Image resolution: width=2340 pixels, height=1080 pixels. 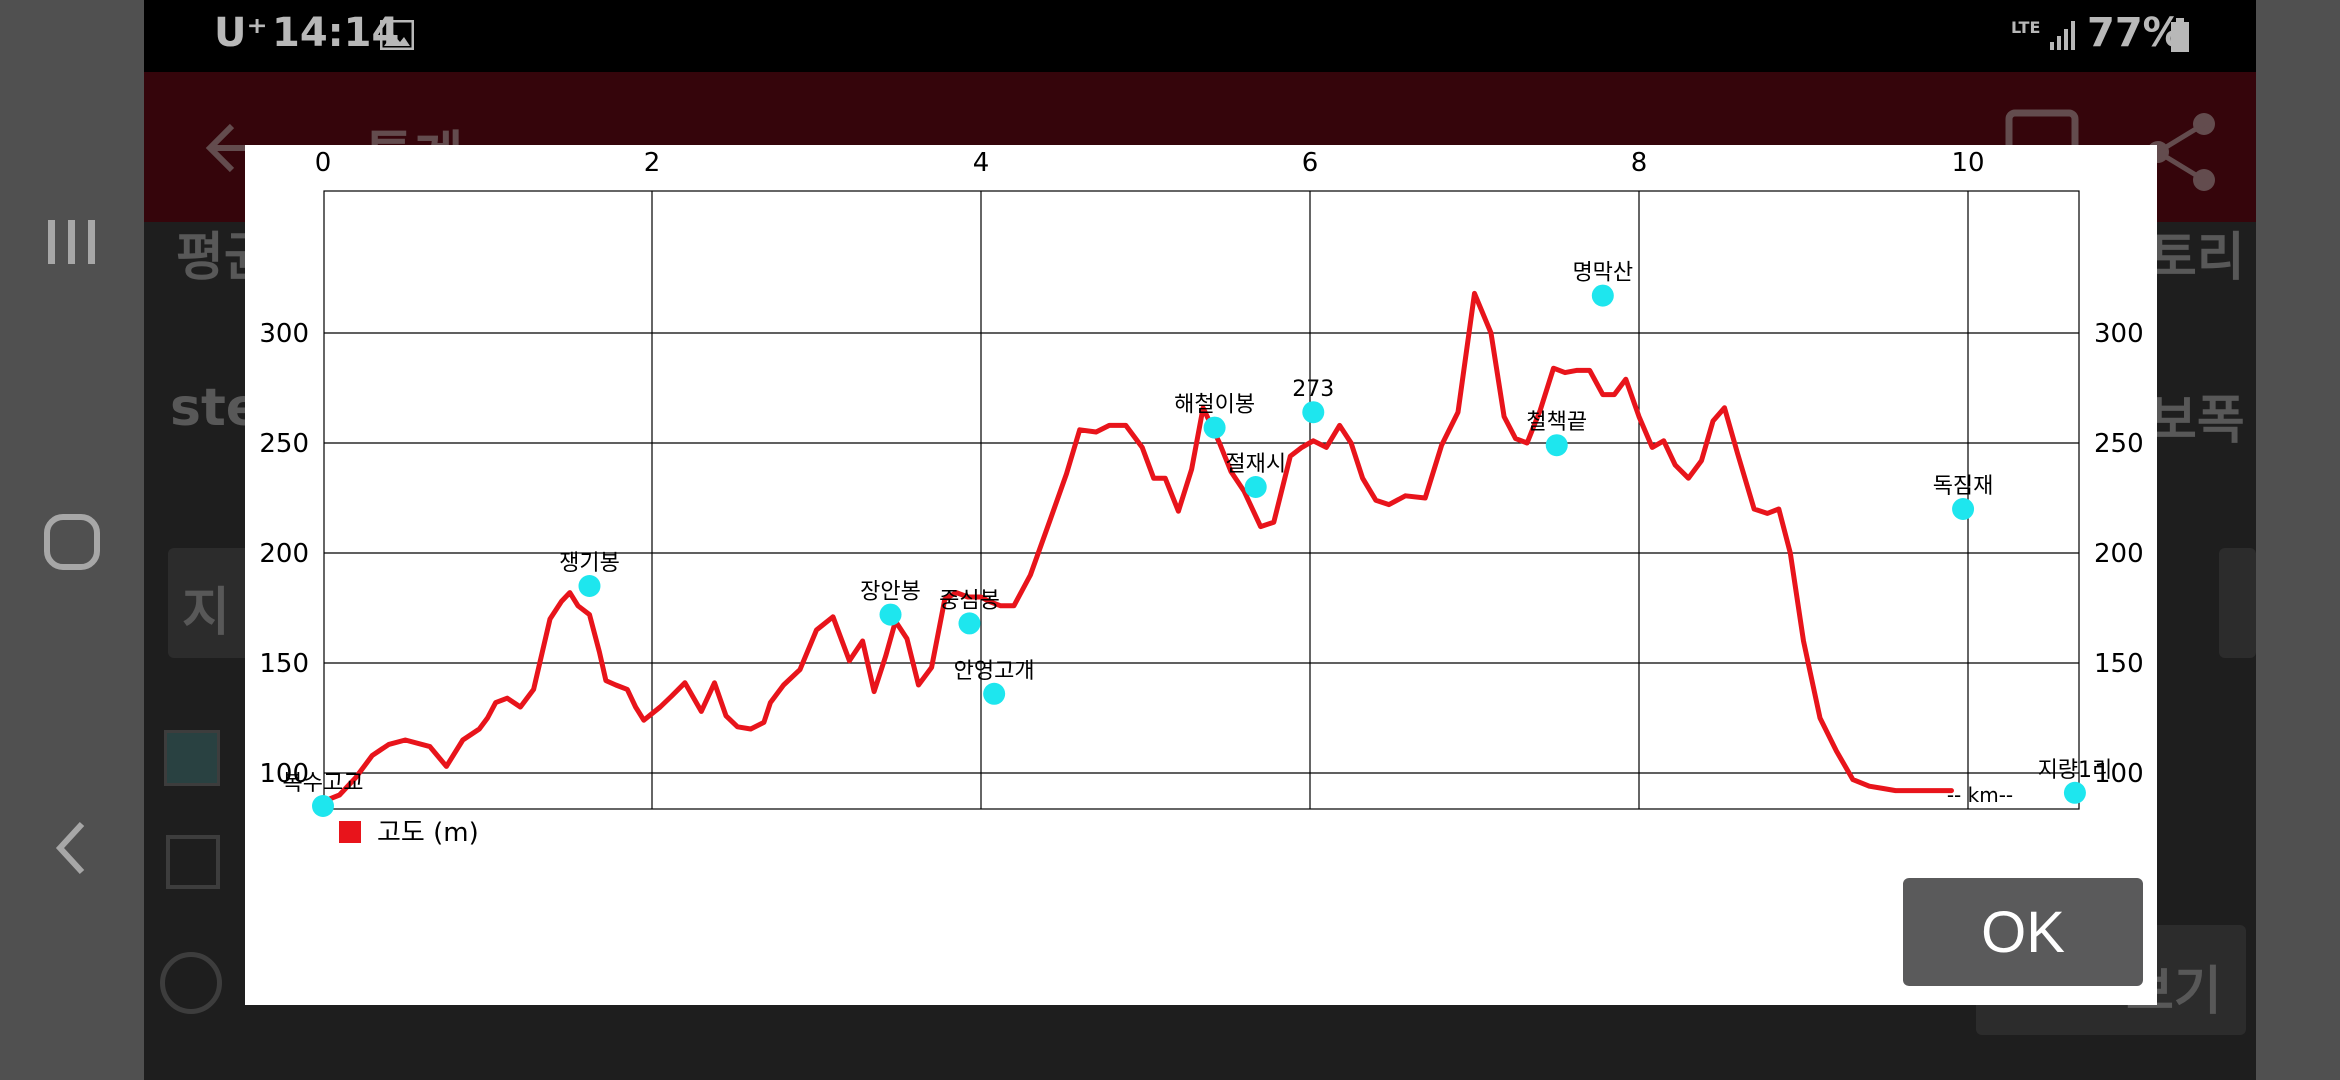 I want to click on waypoint-label: 273, so click(x=1313, y=389).